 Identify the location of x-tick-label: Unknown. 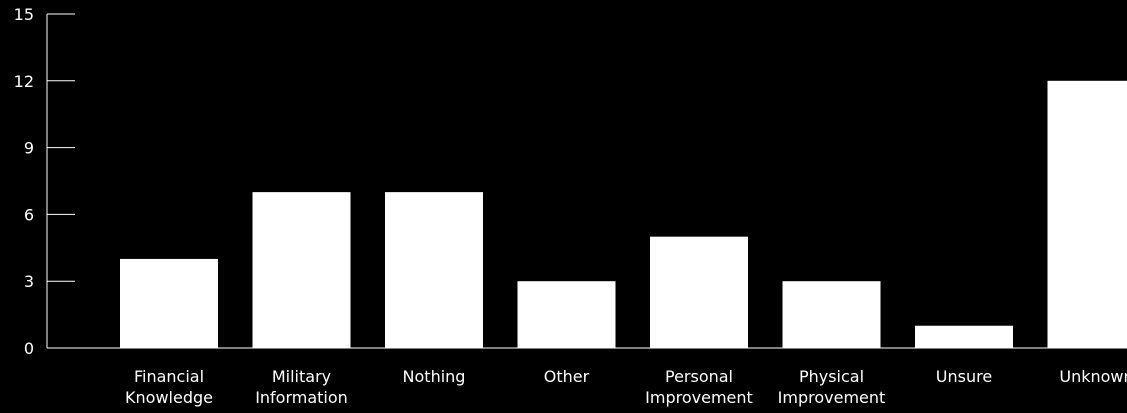
(1093, 376).